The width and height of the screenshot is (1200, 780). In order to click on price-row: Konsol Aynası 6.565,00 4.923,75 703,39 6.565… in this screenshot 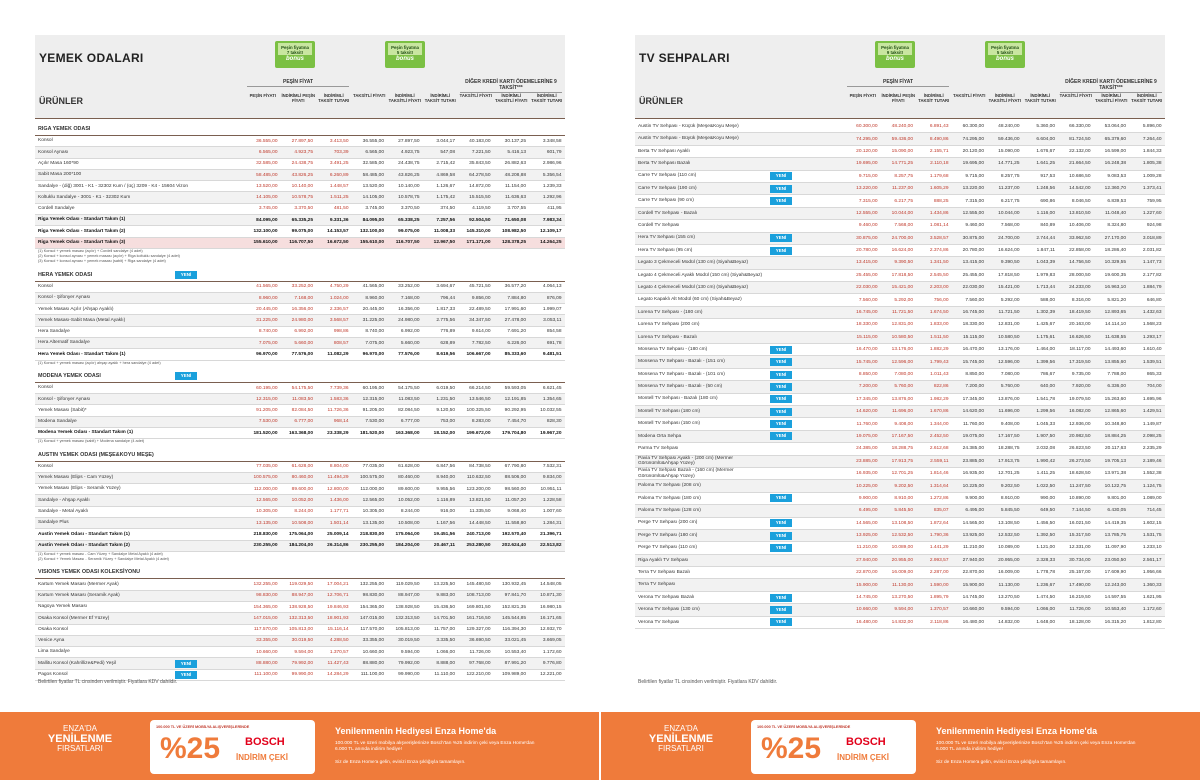, I will do `click(300, 153)`.